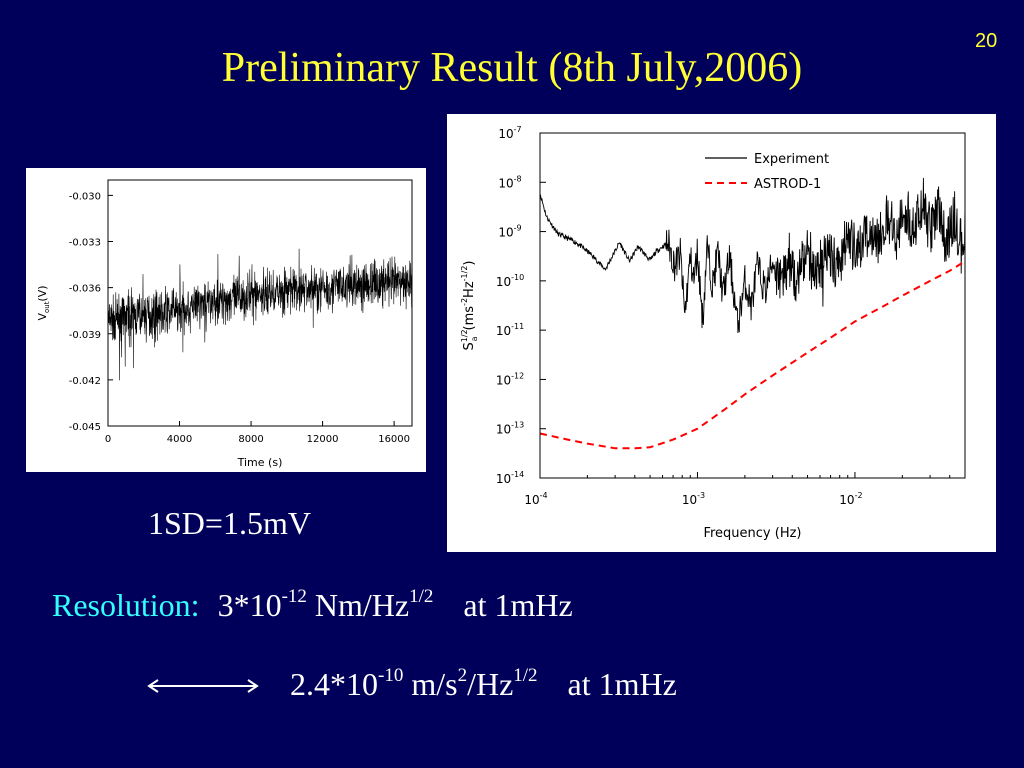  What do you see at coordinates (469, 289) in the screenshot?
I see `spectrum-y-label-unit-b: Hz` at bounding box center [469, 289].